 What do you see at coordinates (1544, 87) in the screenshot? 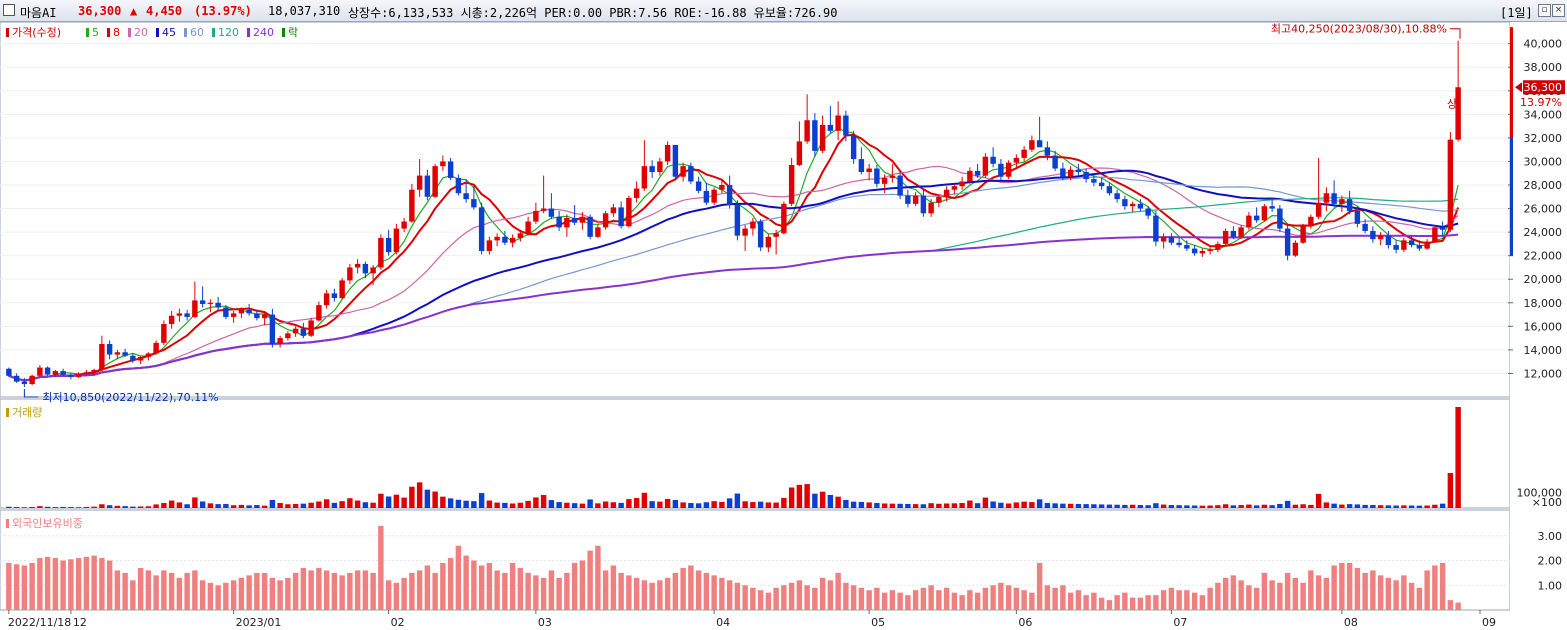
I see `last-price-box` at bounding box center [1544, 87].